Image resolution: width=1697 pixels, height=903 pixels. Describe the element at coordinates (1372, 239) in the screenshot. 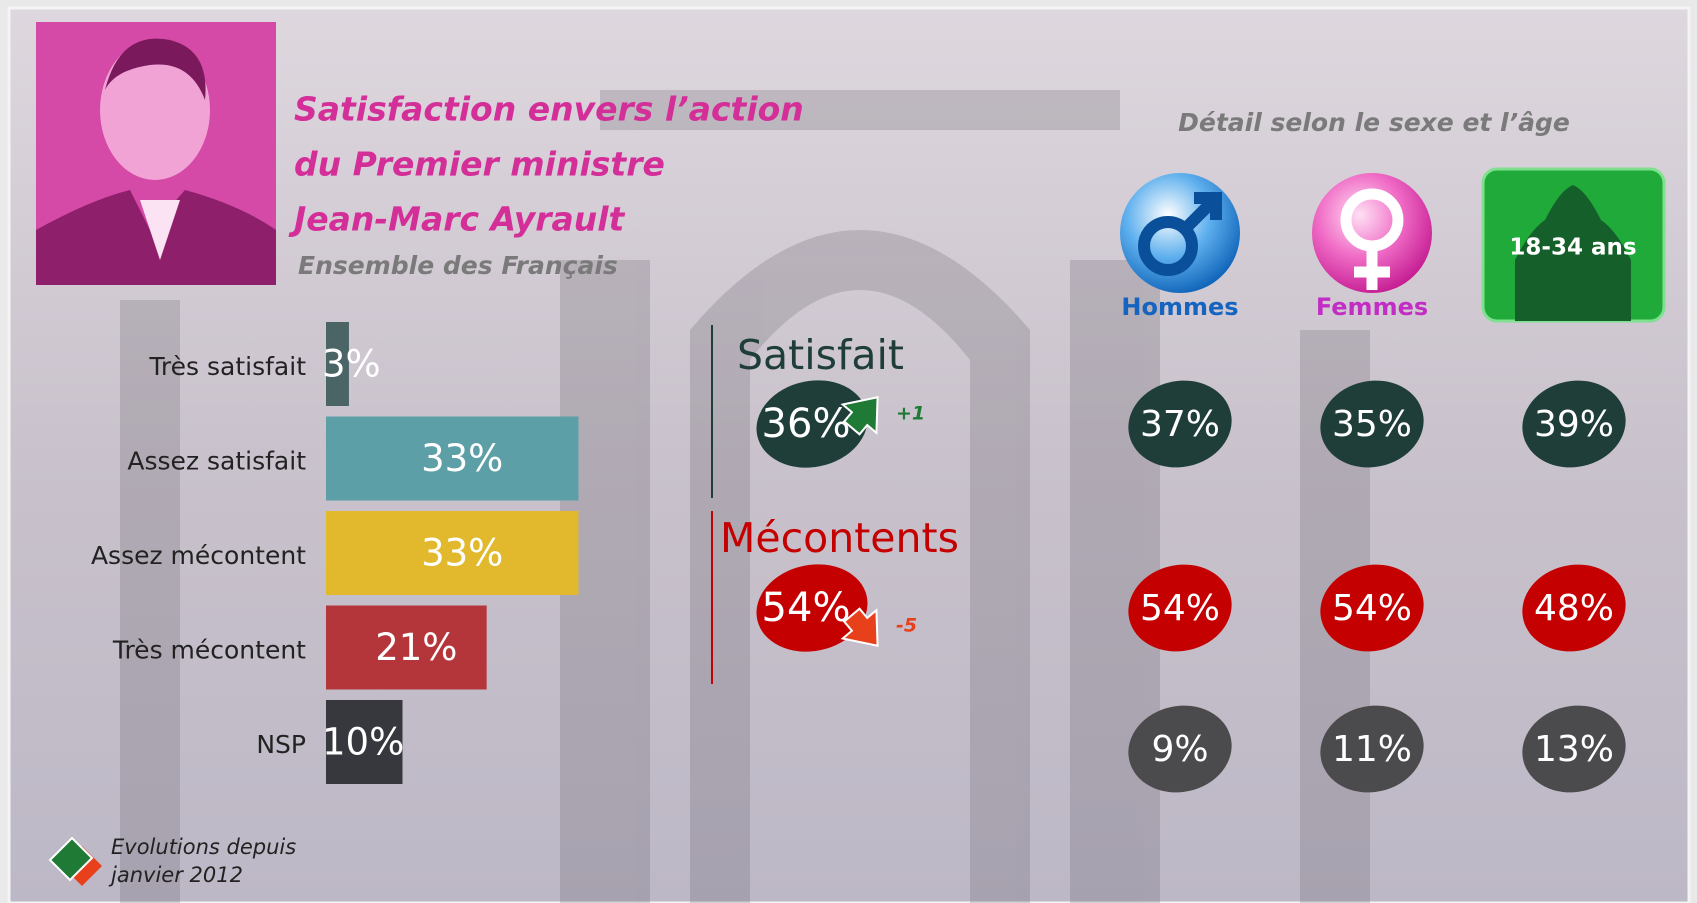

I see `female-symbol` at that location.